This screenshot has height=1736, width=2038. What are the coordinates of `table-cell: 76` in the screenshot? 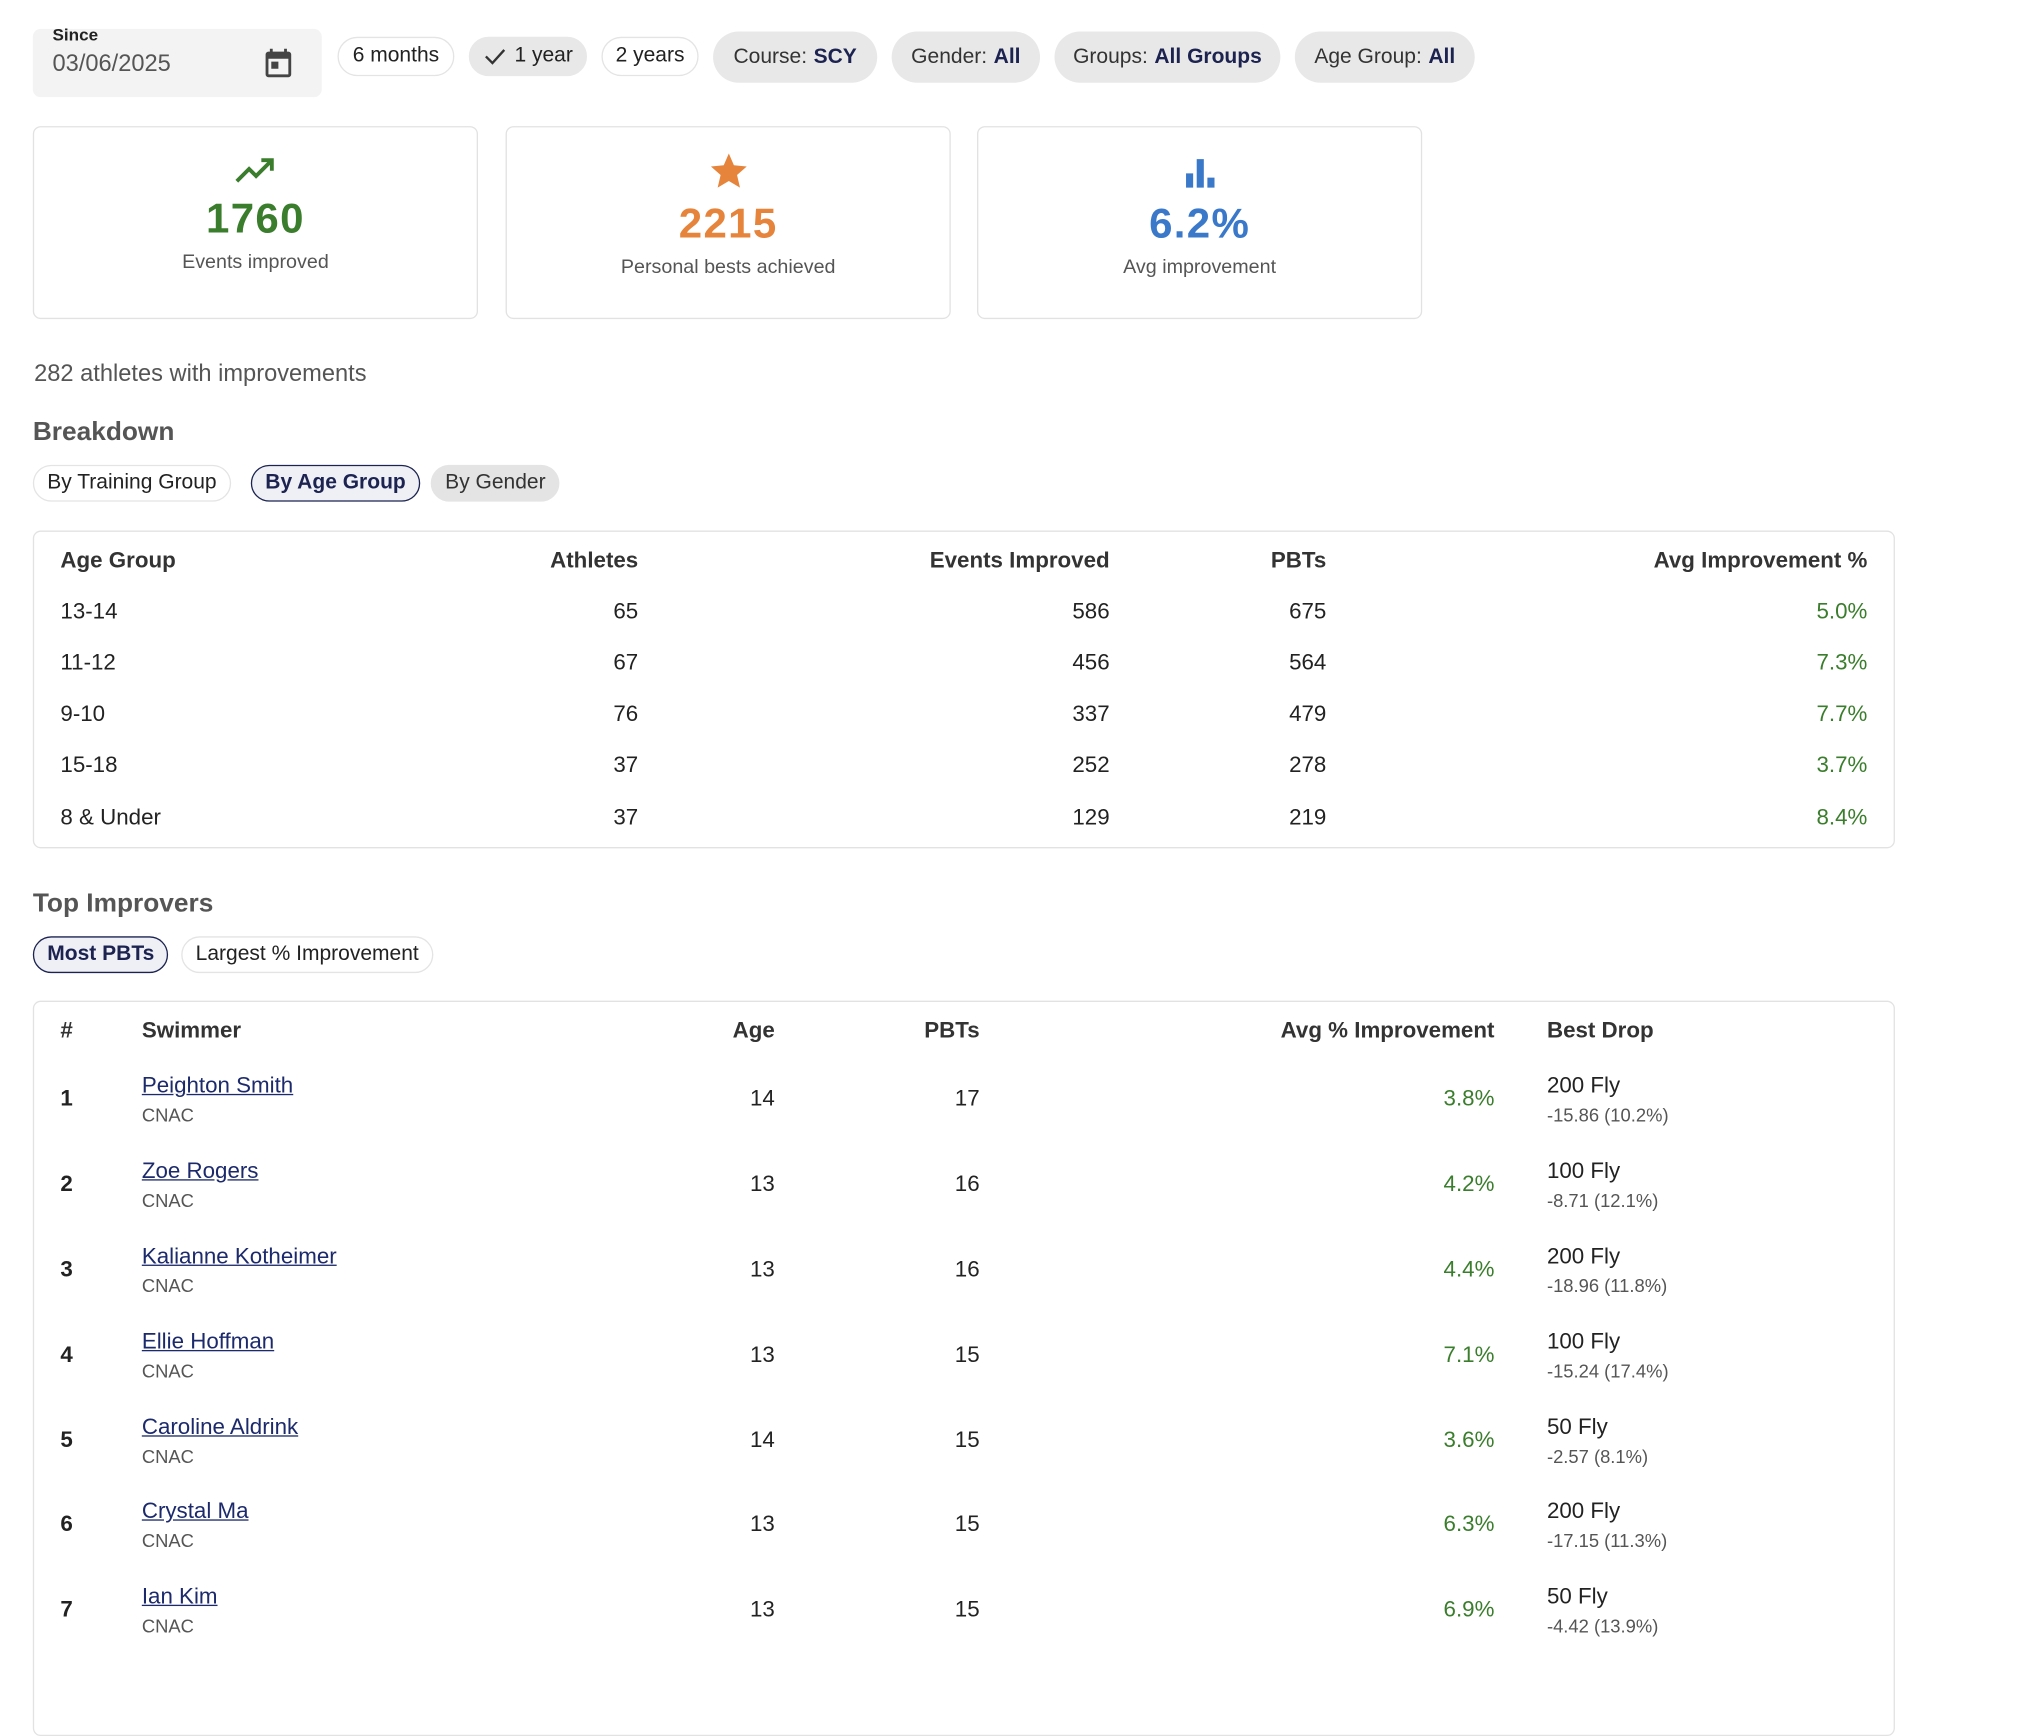 It's located at (626, 714).